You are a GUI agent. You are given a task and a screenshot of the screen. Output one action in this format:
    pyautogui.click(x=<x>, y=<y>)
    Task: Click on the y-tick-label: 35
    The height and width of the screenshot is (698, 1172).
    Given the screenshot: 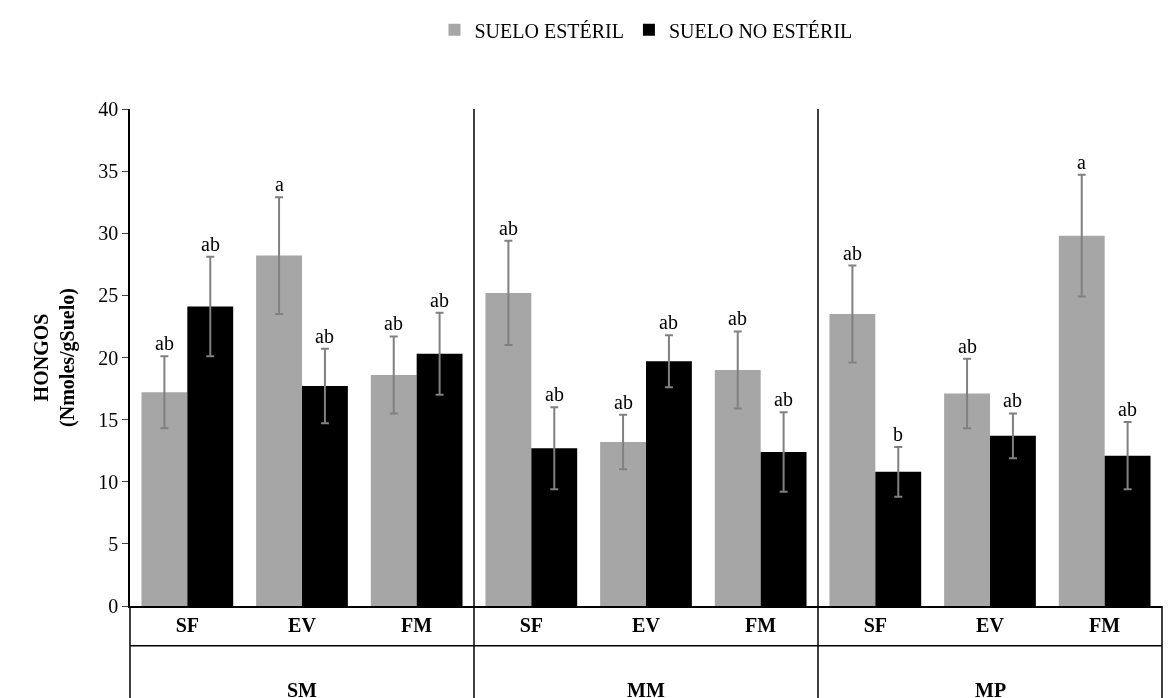 What is the action you would take?
    pyautogui.click(x=108, y=171)
    